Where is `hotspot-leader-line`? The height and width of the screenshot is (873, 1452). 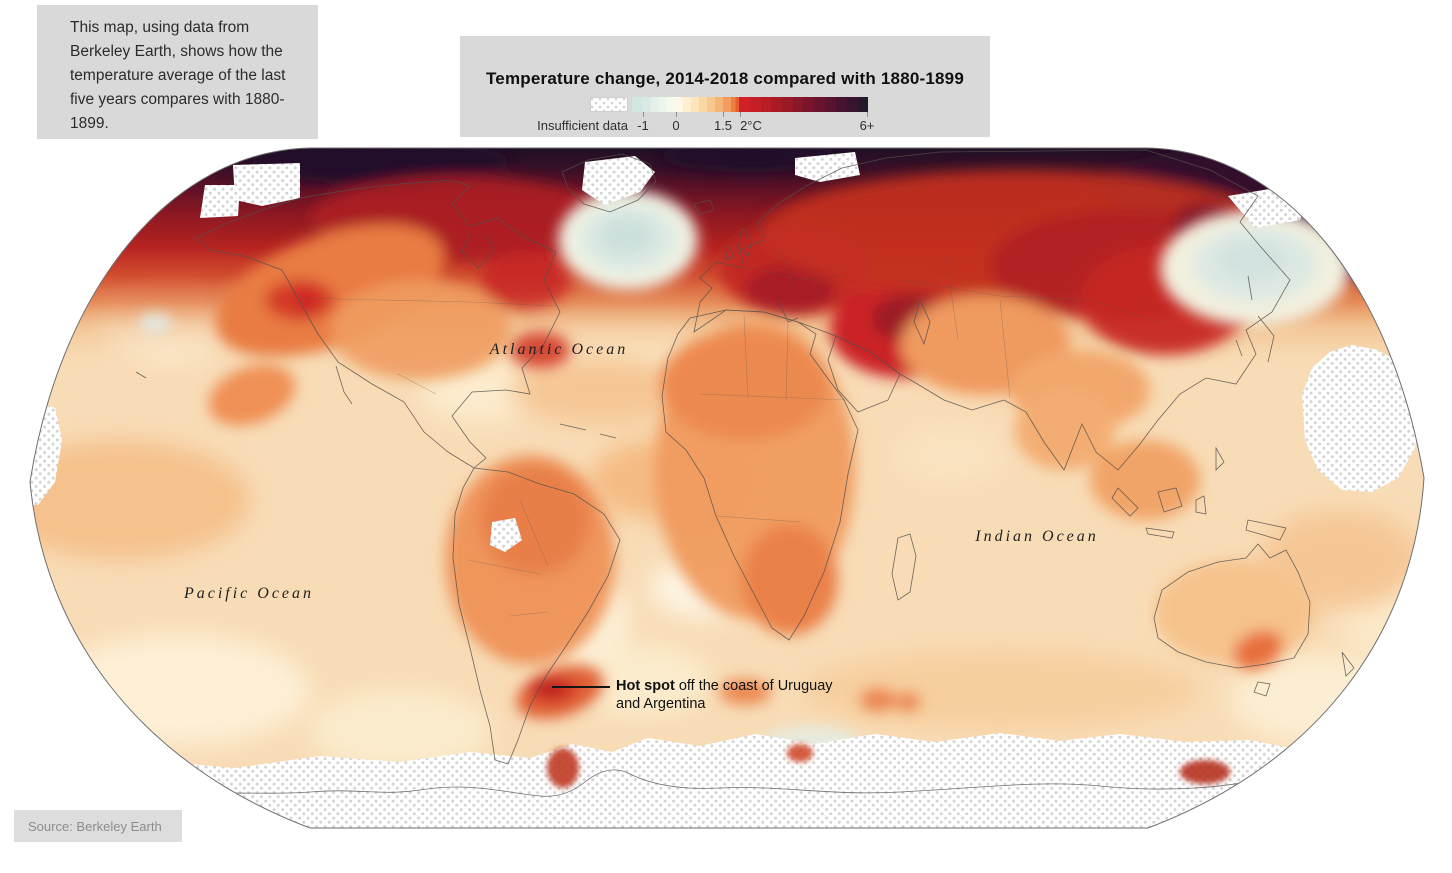 hotspot-leader-line is located at coordinates (581, 687).